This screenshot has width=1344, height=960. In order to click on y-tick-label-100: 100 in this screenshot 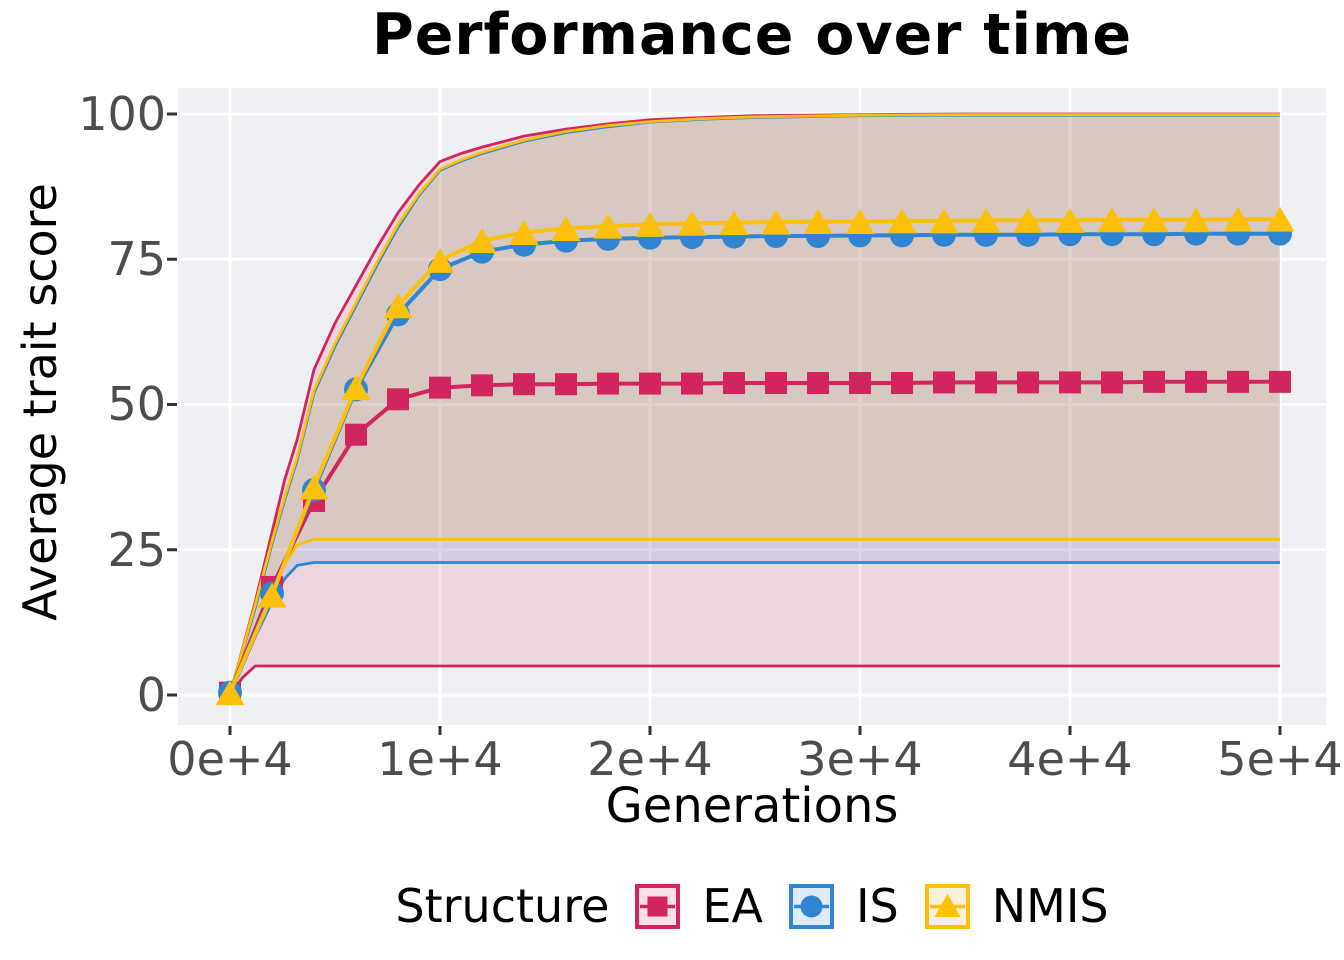, I will do `click(122, 114)`.